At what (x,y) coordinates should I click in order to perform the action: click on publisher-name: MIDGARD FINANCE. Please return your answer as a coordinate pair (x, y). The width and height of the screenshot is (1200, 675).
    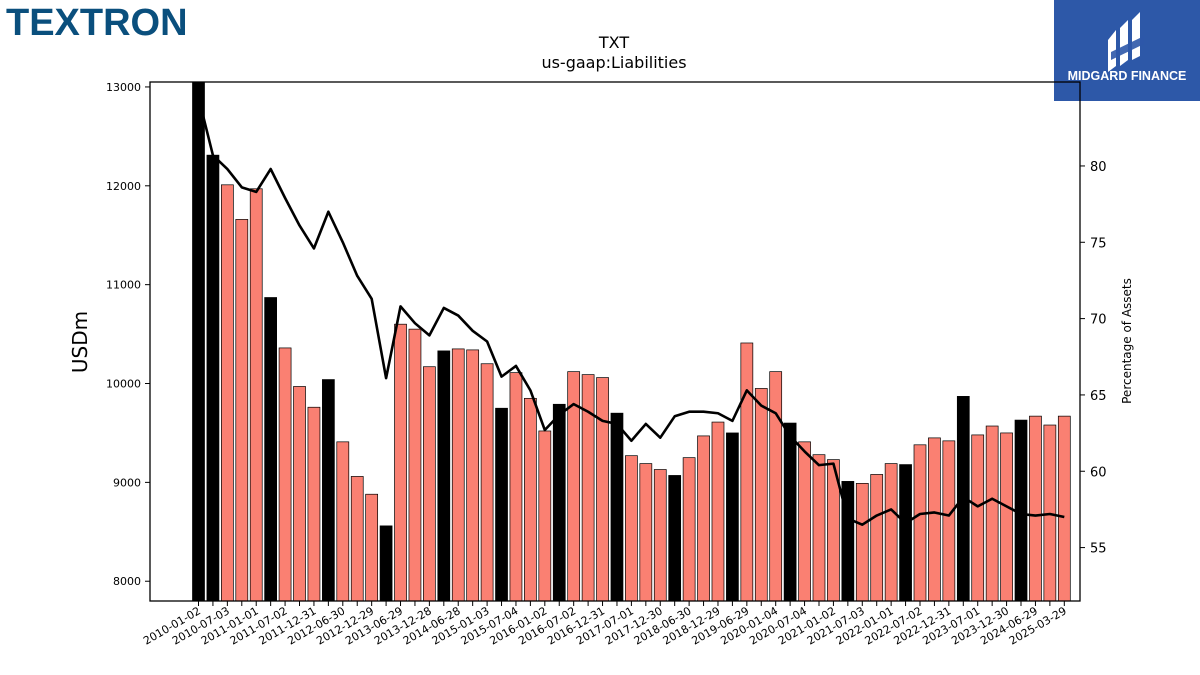
    Looking at the image, I should click on (1127, 76).